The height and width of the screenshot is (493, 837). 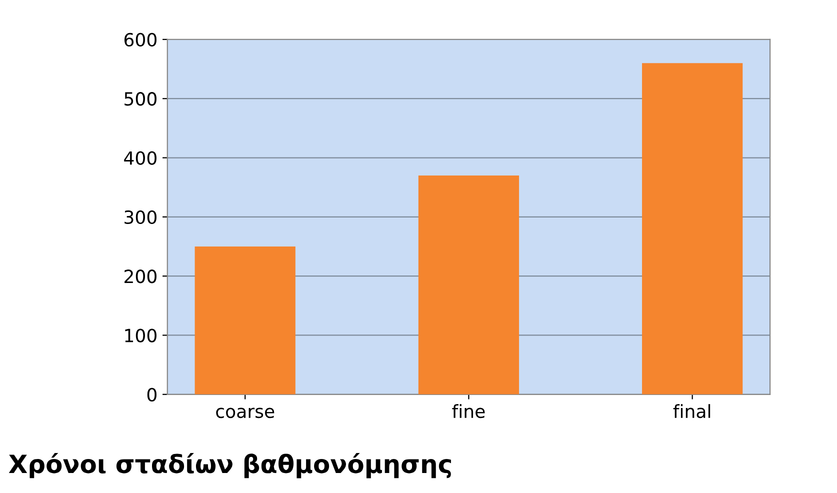 What do you see at coordinates (691, 411) in the screenshot?
I see `x-tick-label: final` at bounding box center [691, 411].